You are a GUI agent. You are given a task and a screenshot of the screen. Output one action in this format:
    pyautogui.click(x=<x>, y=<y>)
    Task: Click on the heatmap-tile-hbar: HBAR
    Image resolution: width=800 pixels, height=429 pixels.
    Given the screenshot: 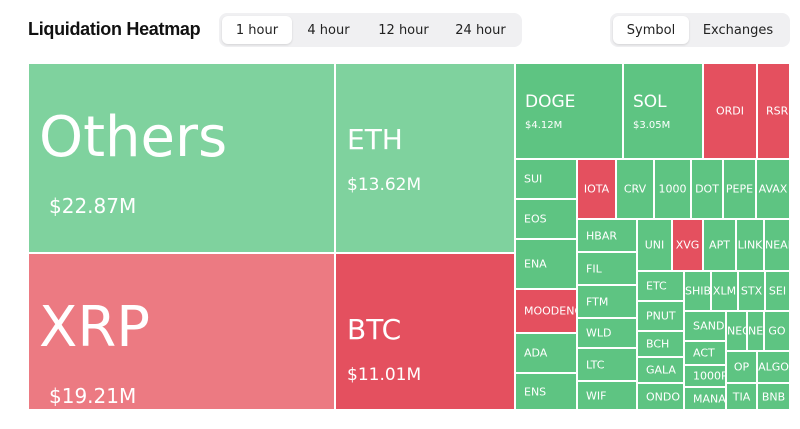 What is the action you would take?
    pyautogui.click(x=607, y=235)
    